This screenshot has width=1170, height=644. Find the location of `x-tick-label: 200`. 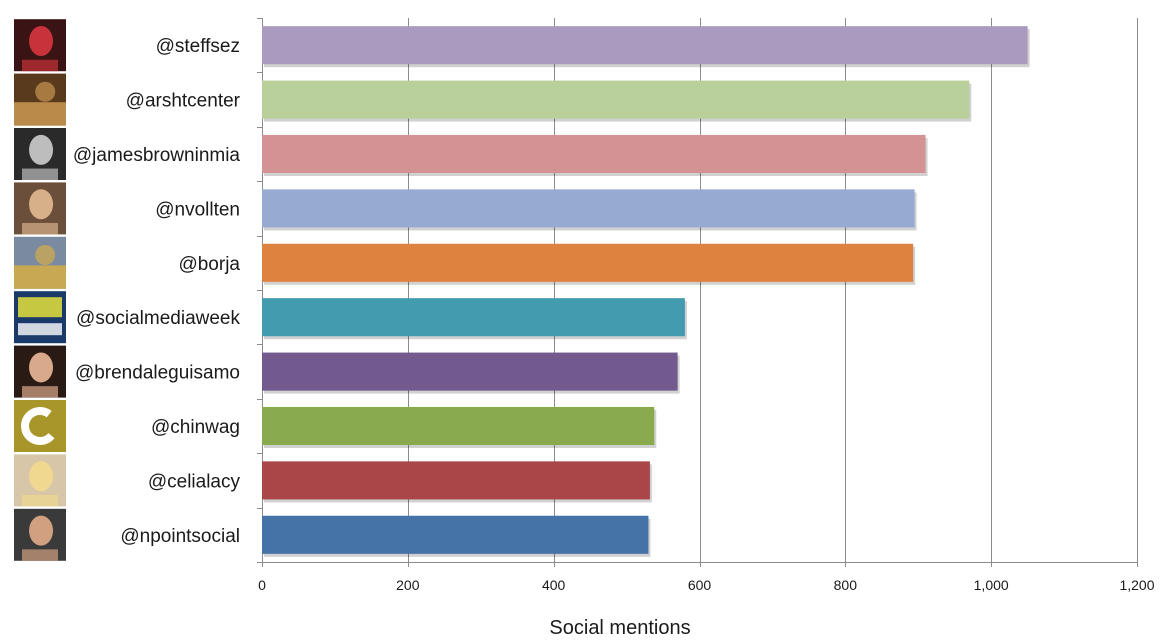

x-tick-label: 200 is located at coordinates (408, 585).